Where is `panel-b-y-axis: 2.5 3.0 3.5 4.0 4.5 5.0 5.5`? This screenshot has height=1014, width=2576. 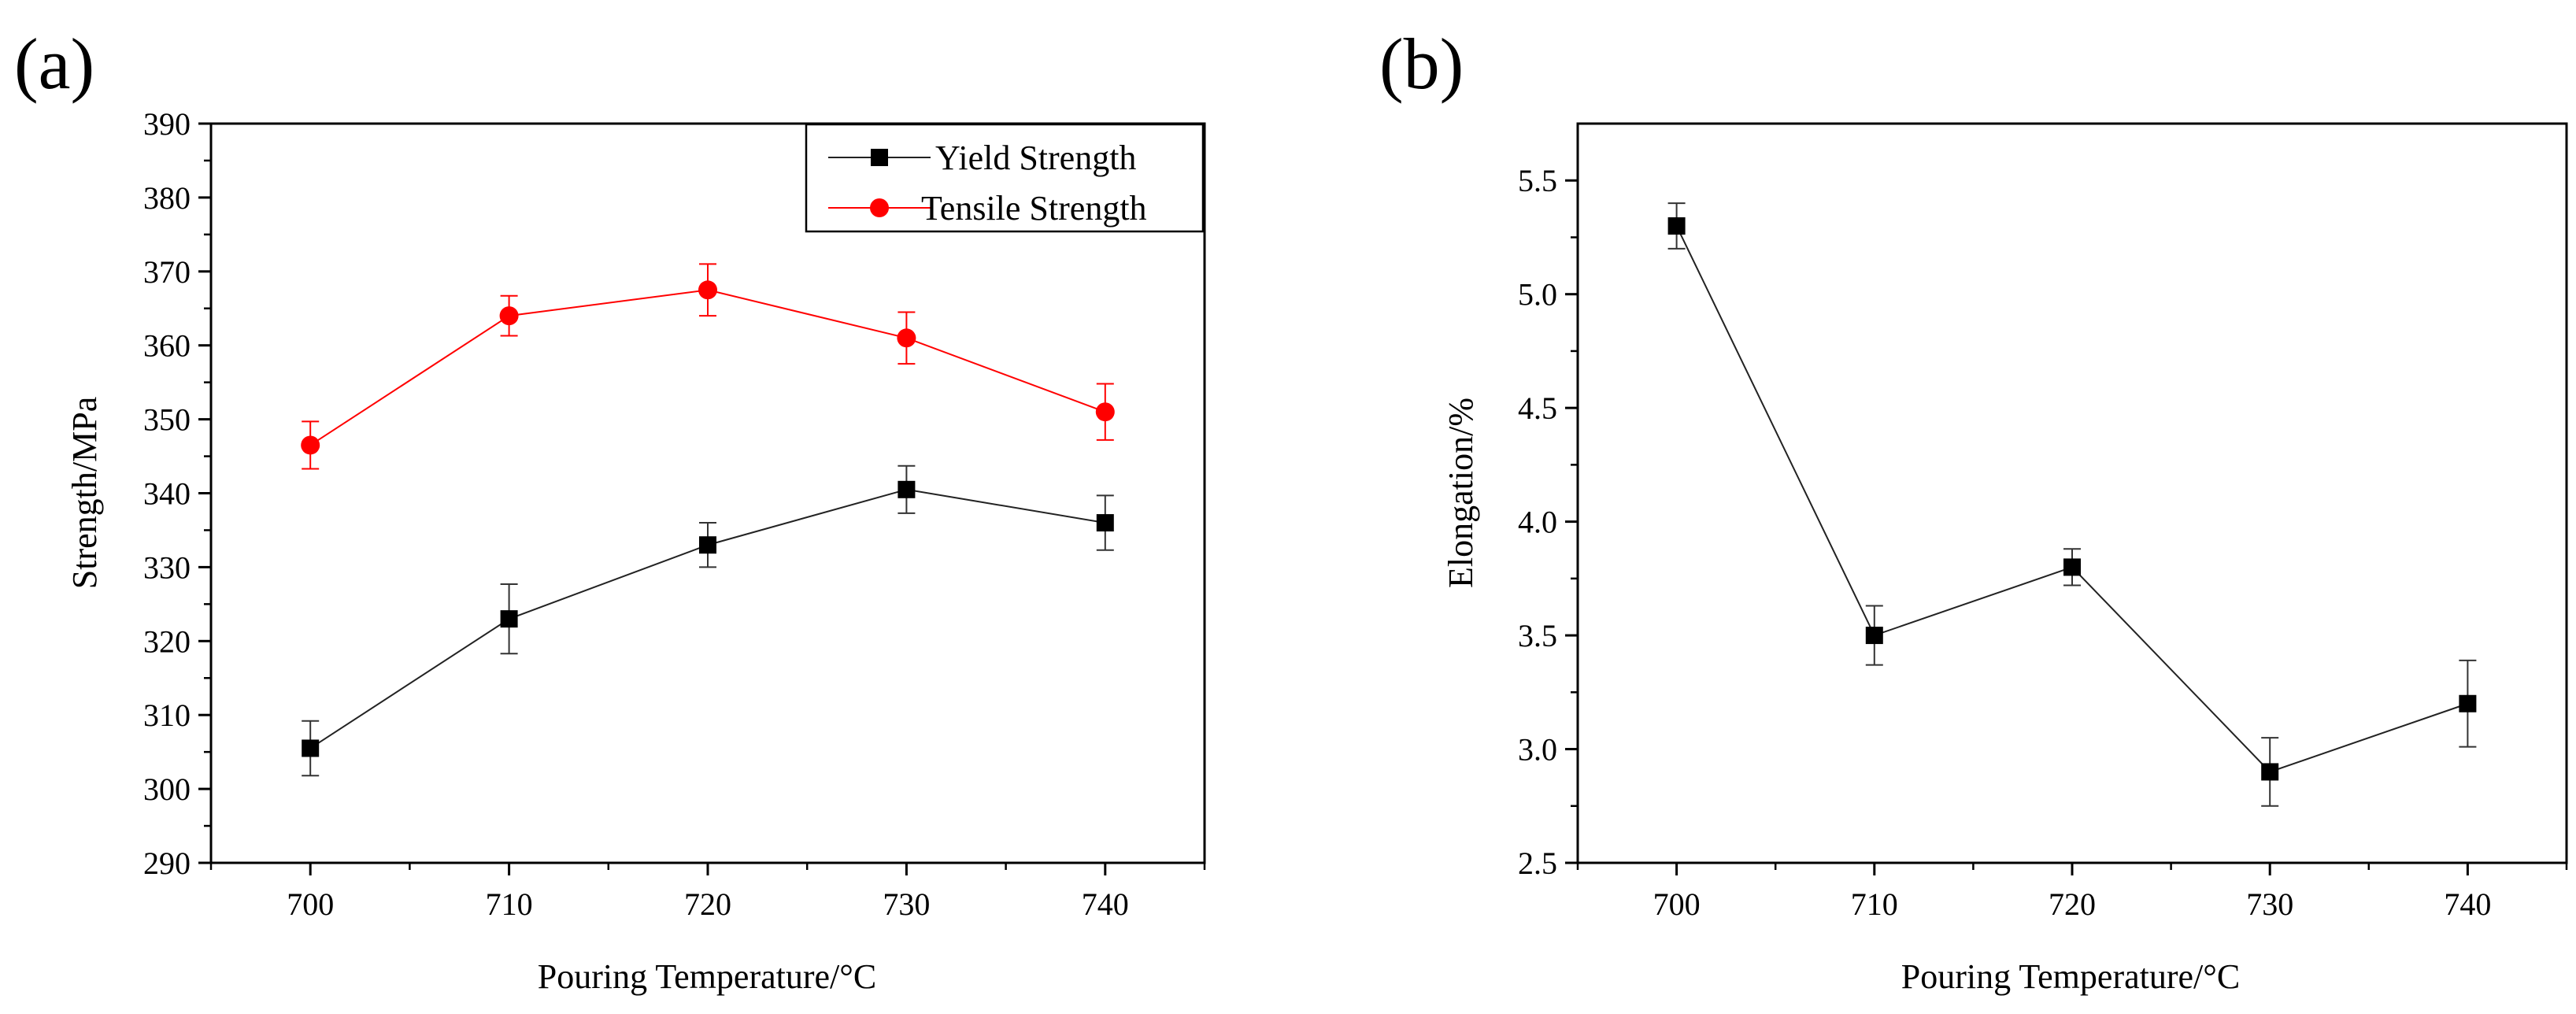 panel-b-y-axis: 2.5 3.0 3.5 4.0 4.5 5.0 5.5 is located at coordinates (1548, 522).